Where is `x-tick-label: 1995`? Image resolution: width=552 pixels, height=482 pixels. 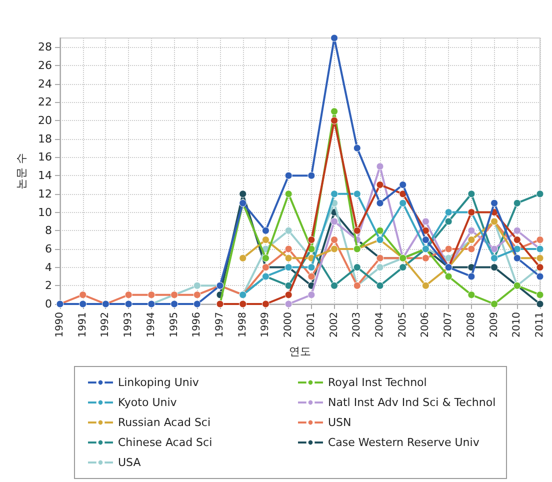
x-tick-label: 1995 is located at coordinates (174, 325).